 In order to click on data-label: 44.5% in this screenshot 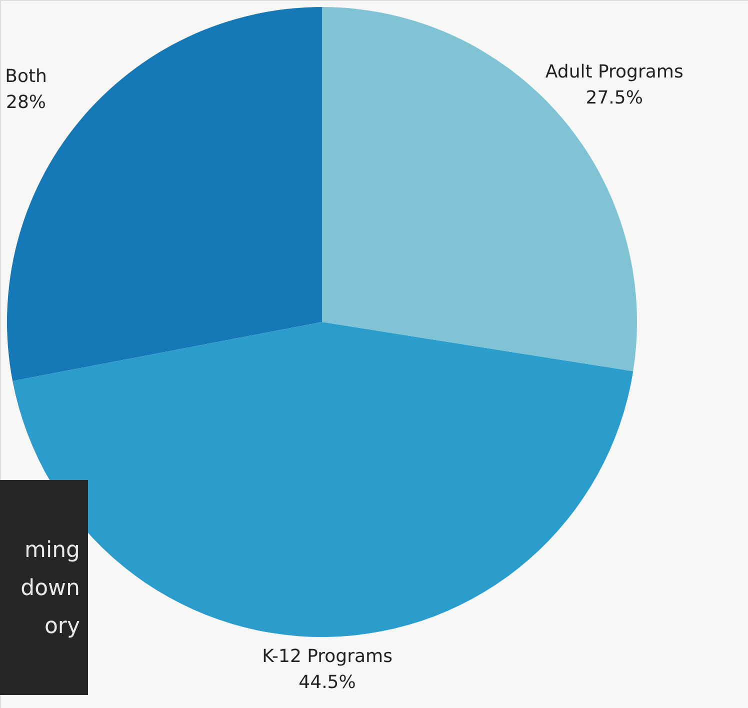, I will do `click(327, 682)`.